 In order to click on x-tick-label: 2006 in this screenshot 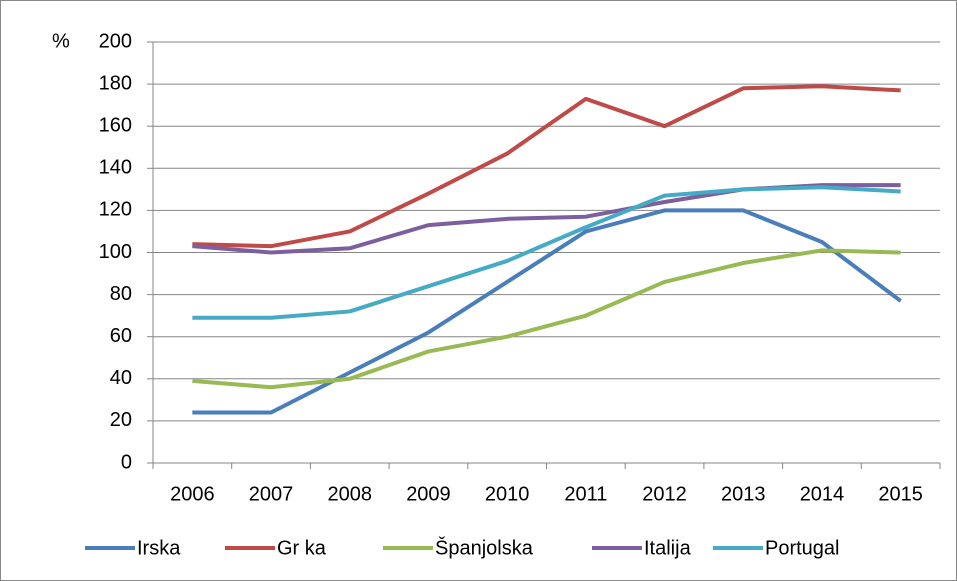, I will do `click(192, 494)`.